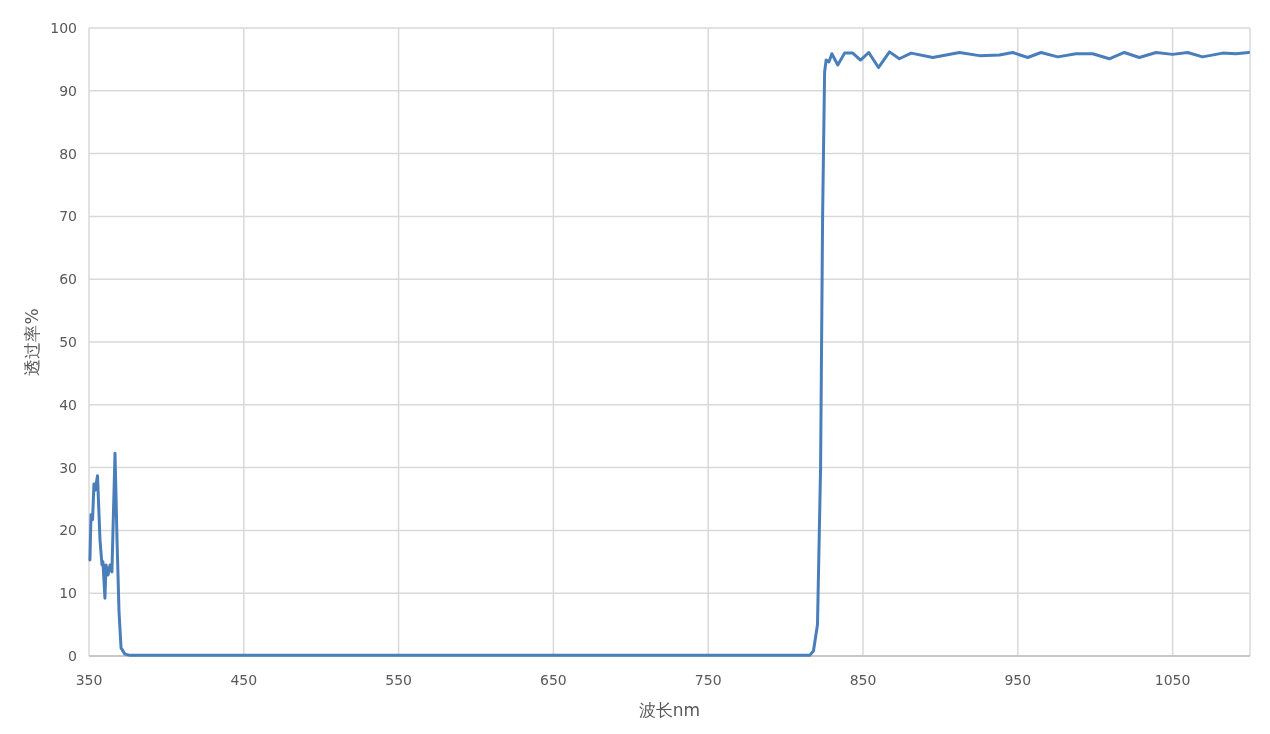 This screenshot has height=734, width=1270. Describe the element at coordinates (68, 153) in the screenshot. I see `y-tick-label: 80` at that location.